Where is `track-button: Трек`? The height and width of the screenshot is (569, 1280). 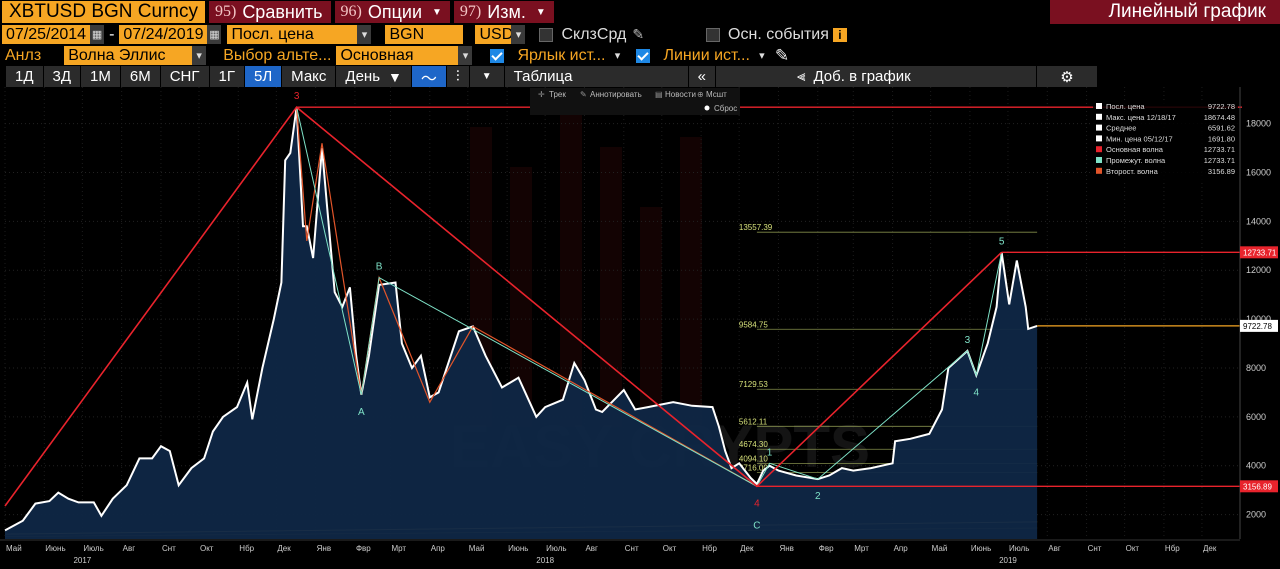 track-button: Трек is located at coordinates (557, 94).